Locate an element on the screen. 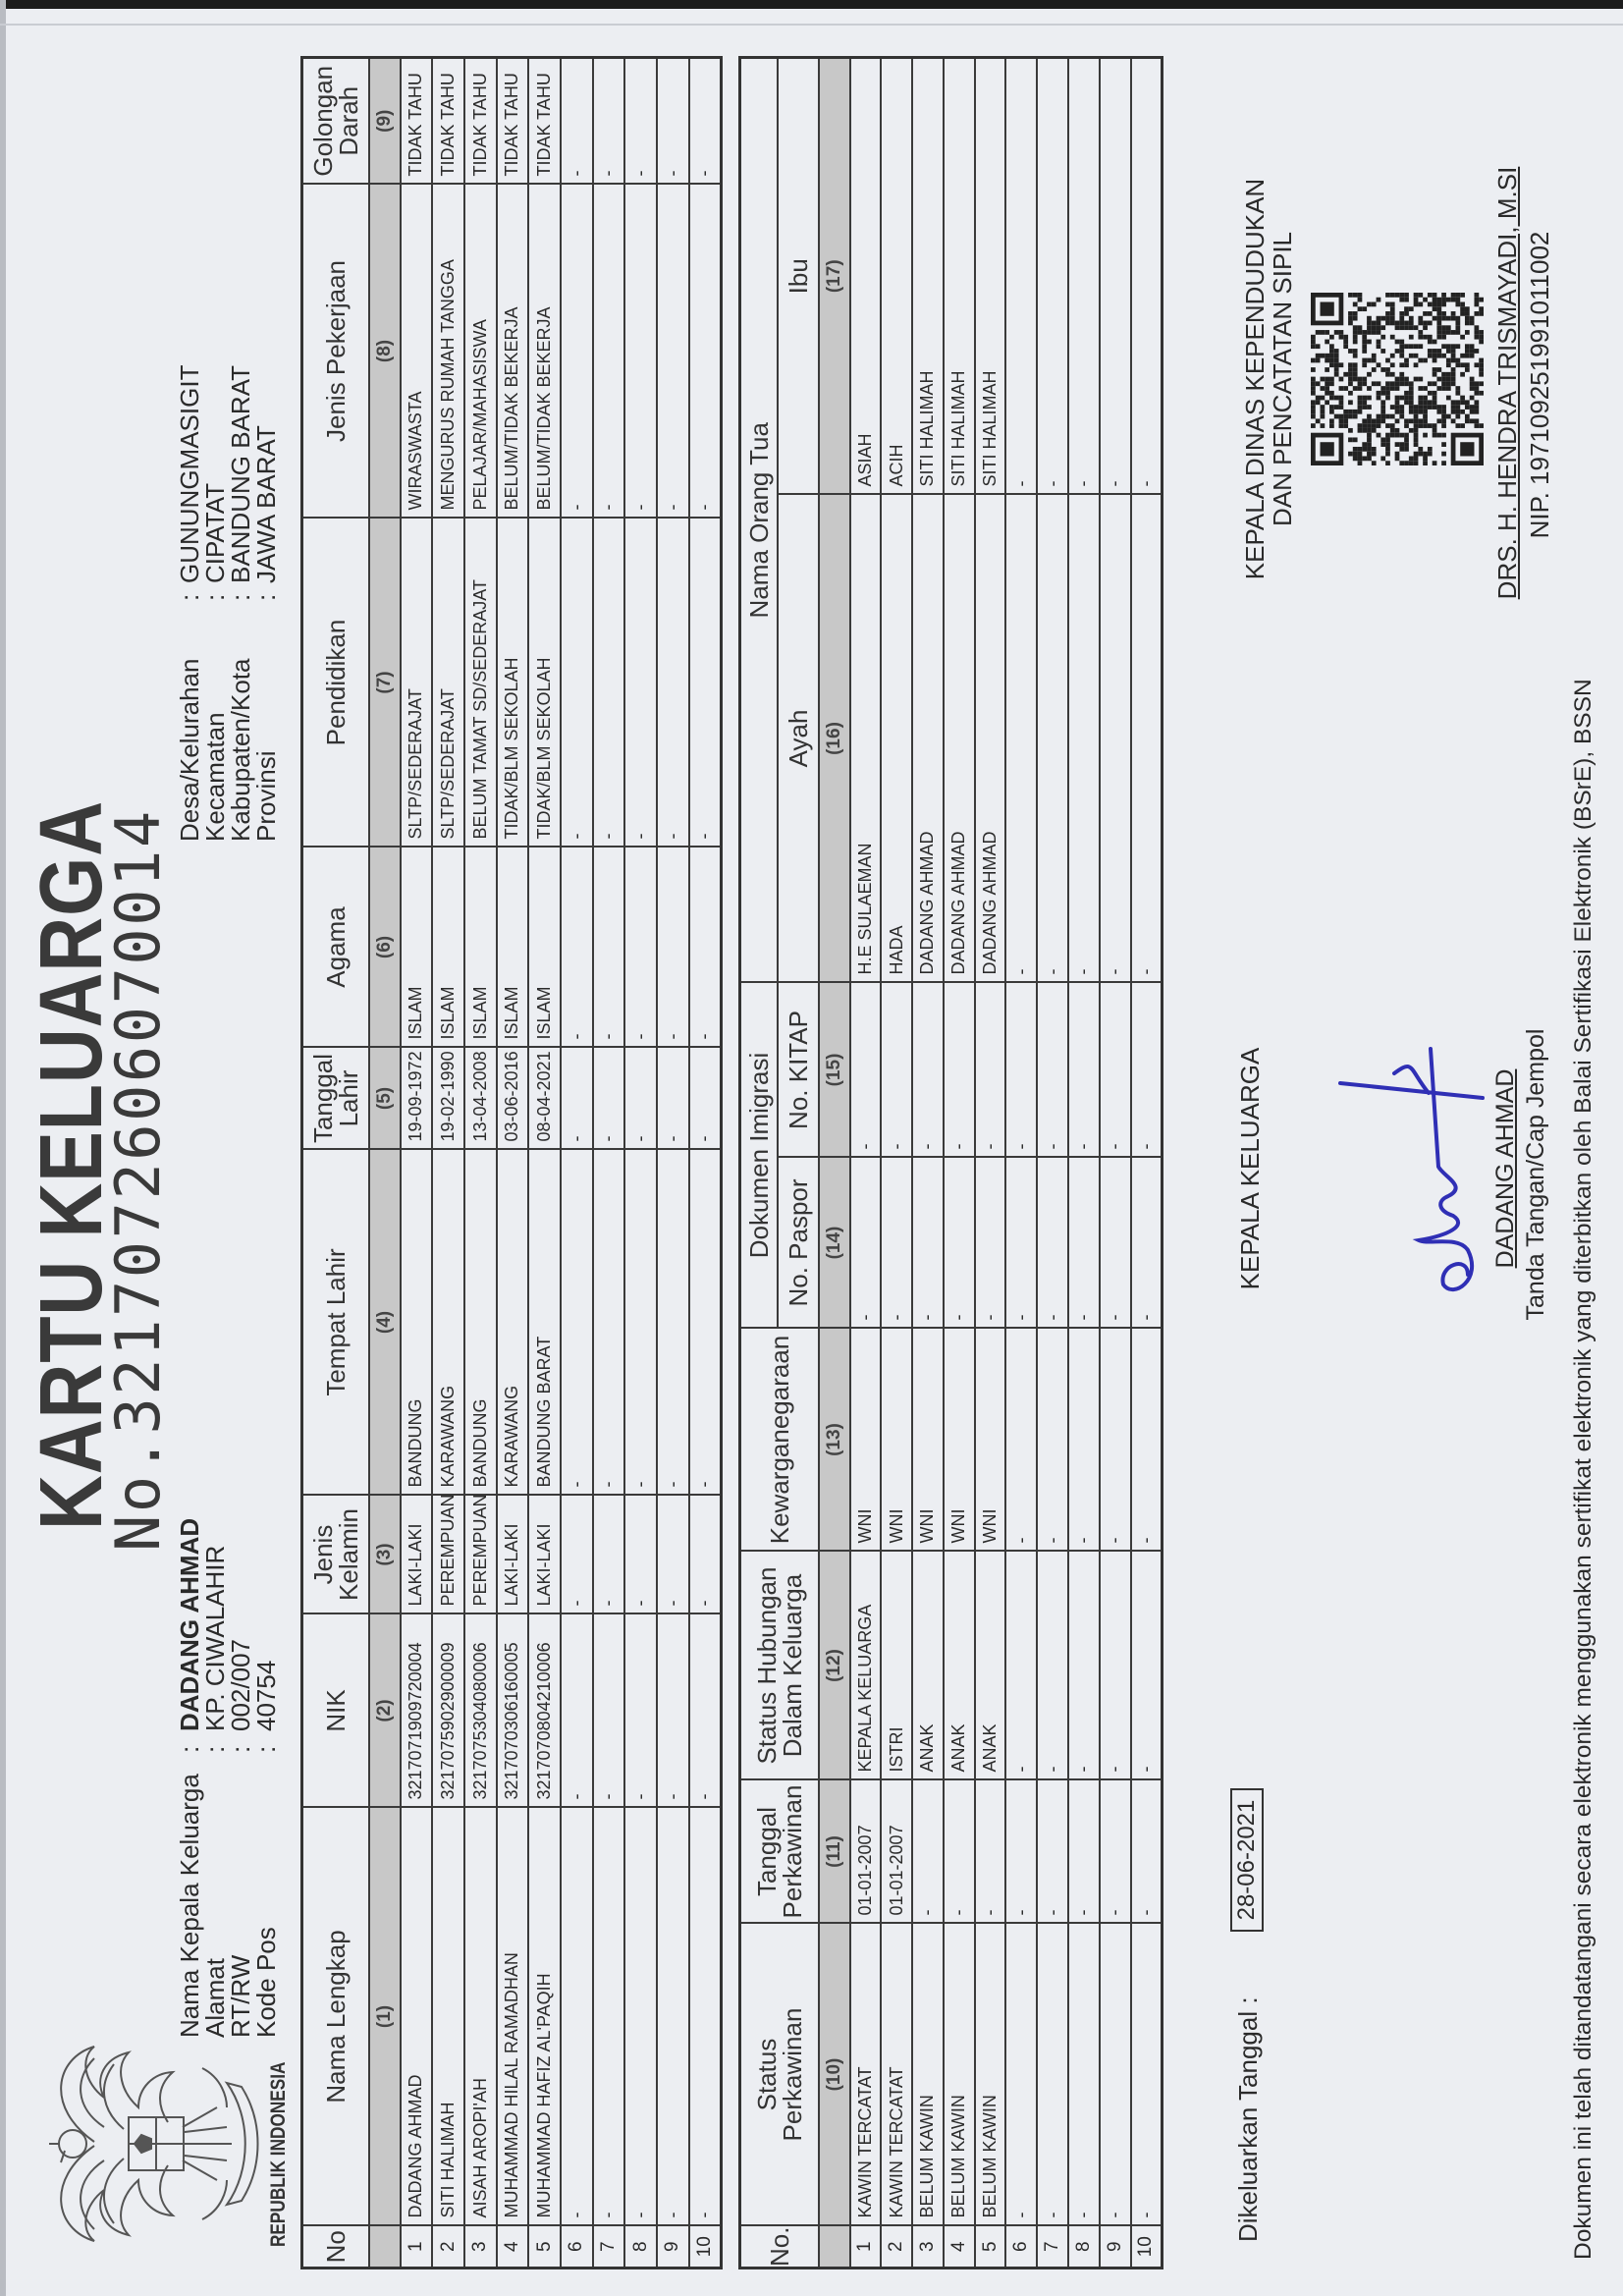  table-cell: 3217070804210006 is located at coordinates (545, 1710).